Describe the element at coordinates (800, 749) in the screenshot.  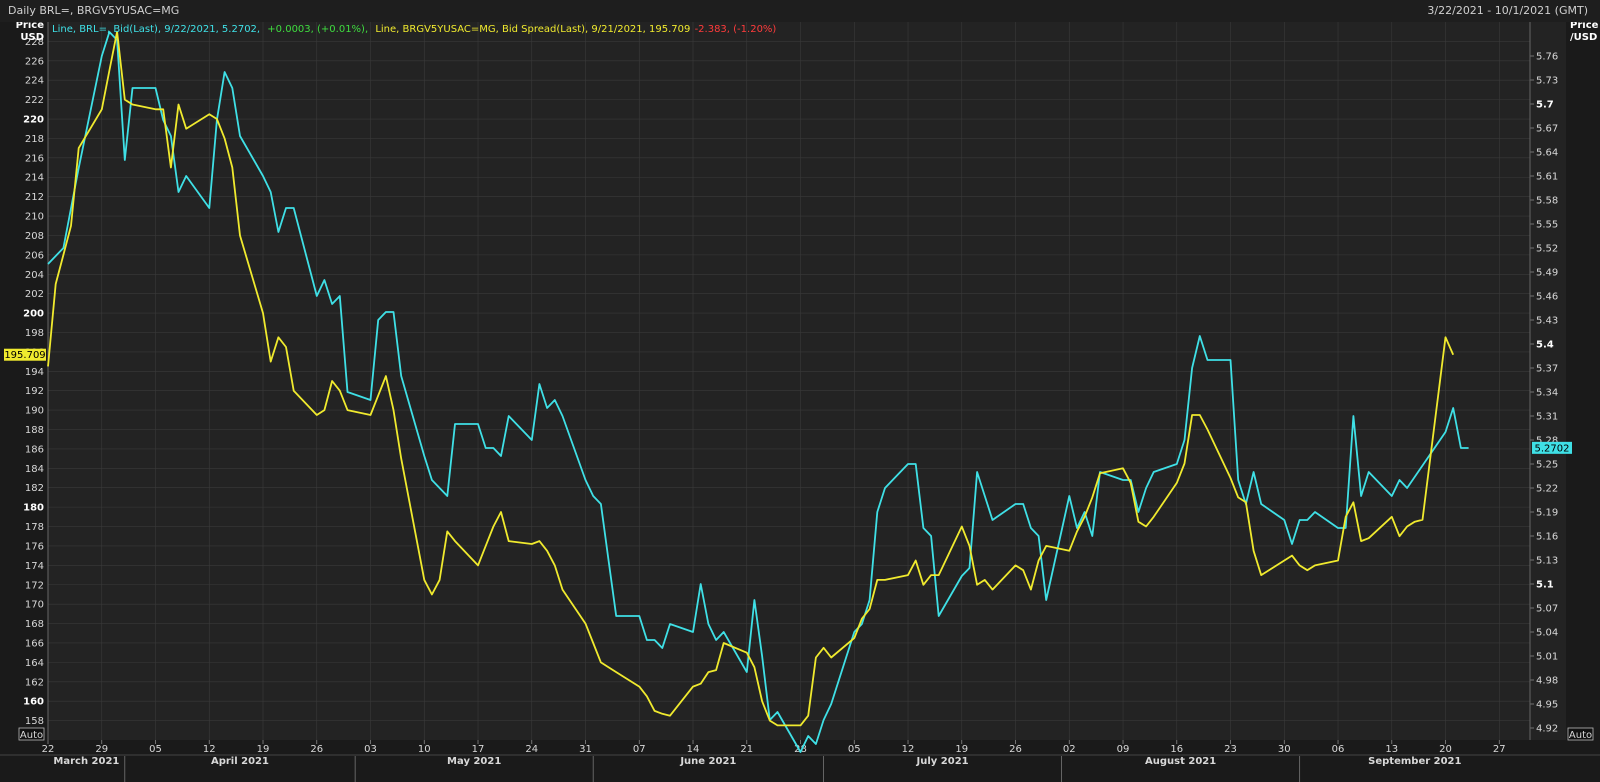
I see `x-tick-label: 28` at that location.